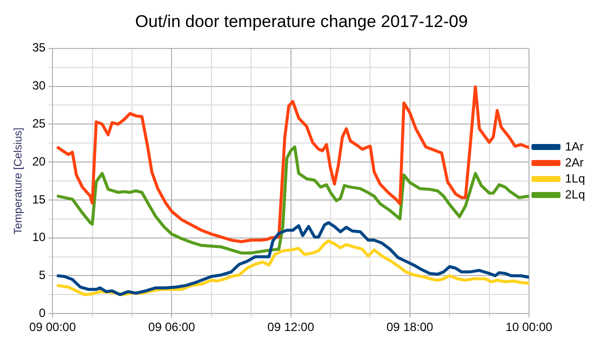 The image size is (605, 340). What do you see at coordinates (410, 327) in the screenshot?
I see `x-tick-label: 09 18:00` at bounding box center [410, 327].